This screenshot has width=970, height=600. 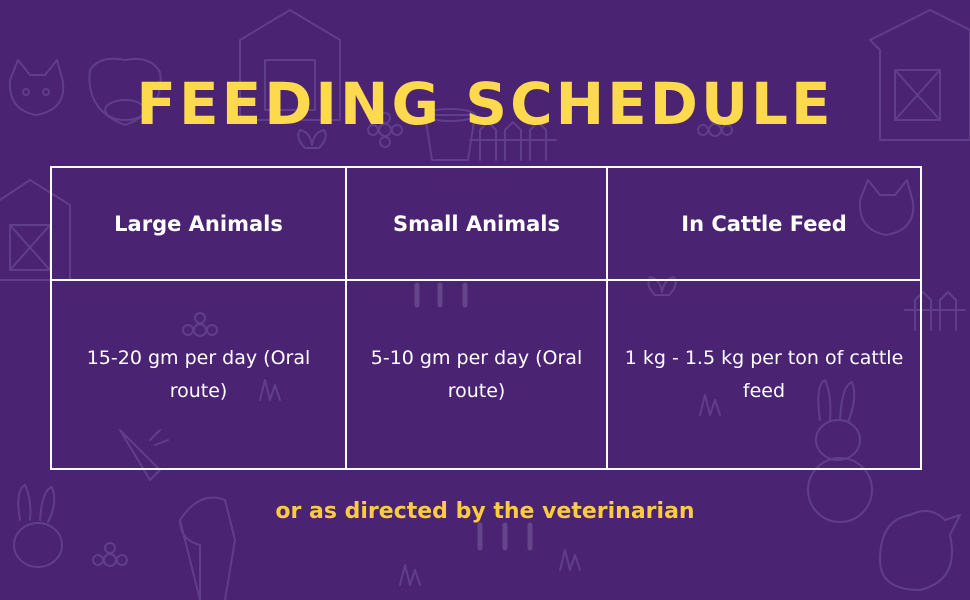 What do you see at coordinates (485, 511) in the screenshot?
I see `veterinarian-note: or as directed by the veterinarian` at bounding box center [485, 511].